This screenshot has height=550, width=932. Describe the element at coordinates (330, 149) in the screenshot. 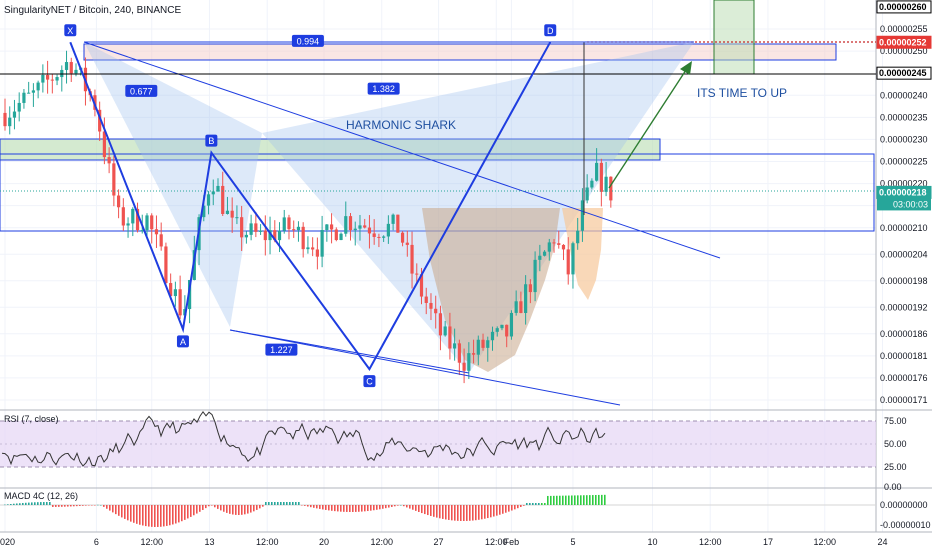

I see `support-zone-green` at that location.